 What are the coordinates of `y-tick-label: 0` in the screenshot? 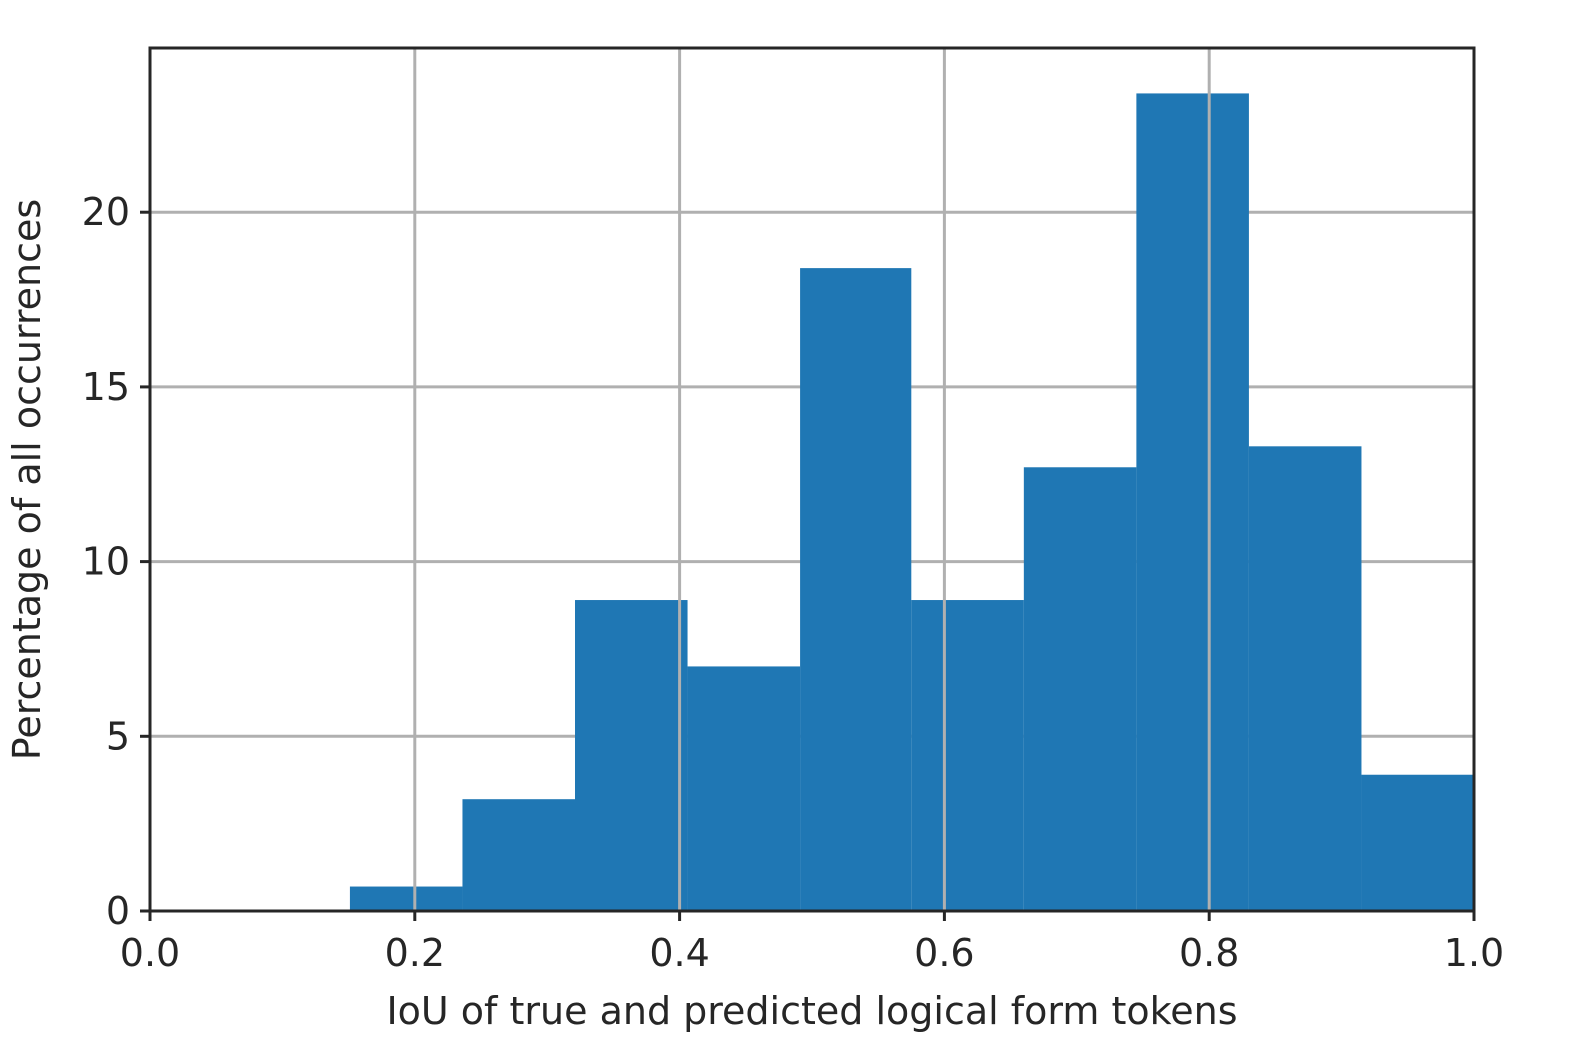 It's located at (118, 911).